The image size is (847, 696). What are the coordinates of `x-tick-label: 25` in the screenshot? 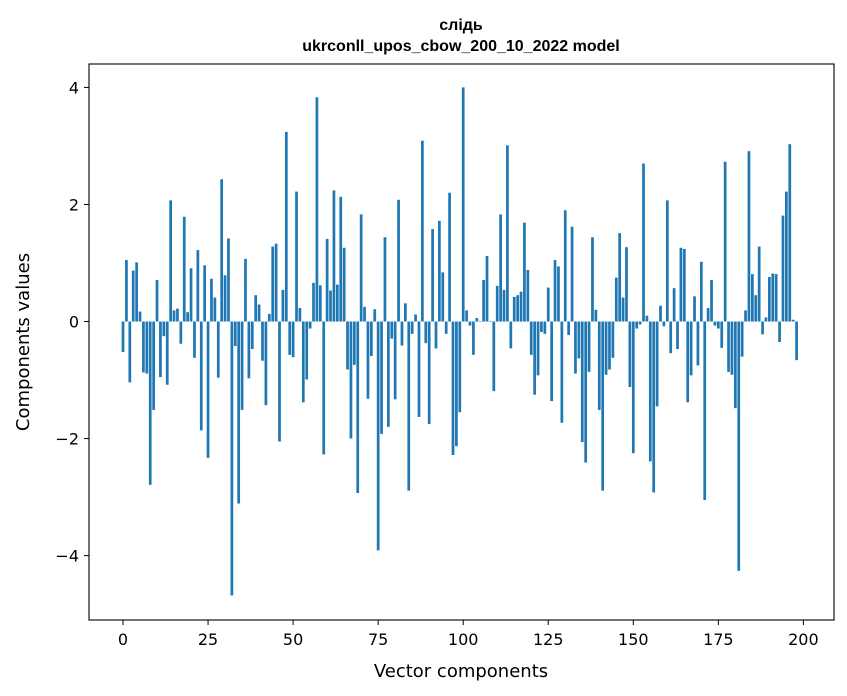 It's located at (208, 639).